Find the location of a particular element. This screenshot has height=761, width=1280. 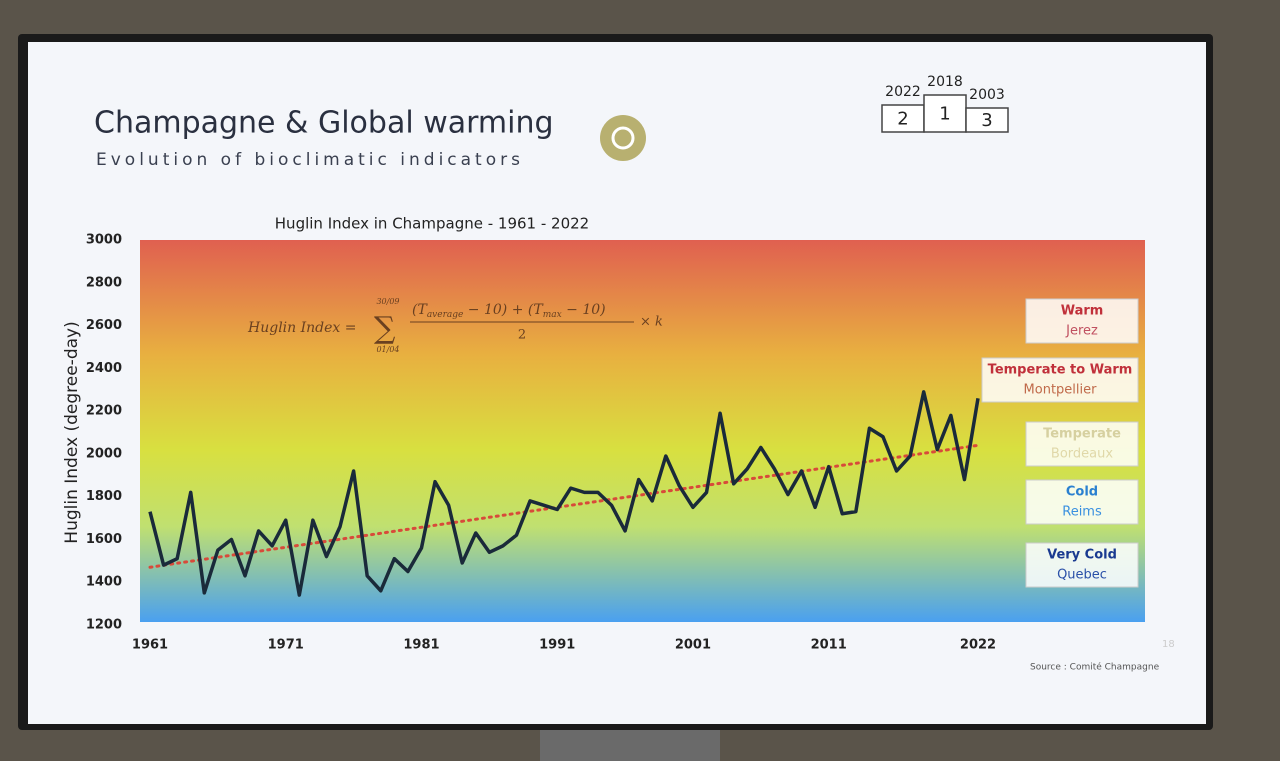

formula-lhs: Huglin Index = is located at coordinates (301, 328).